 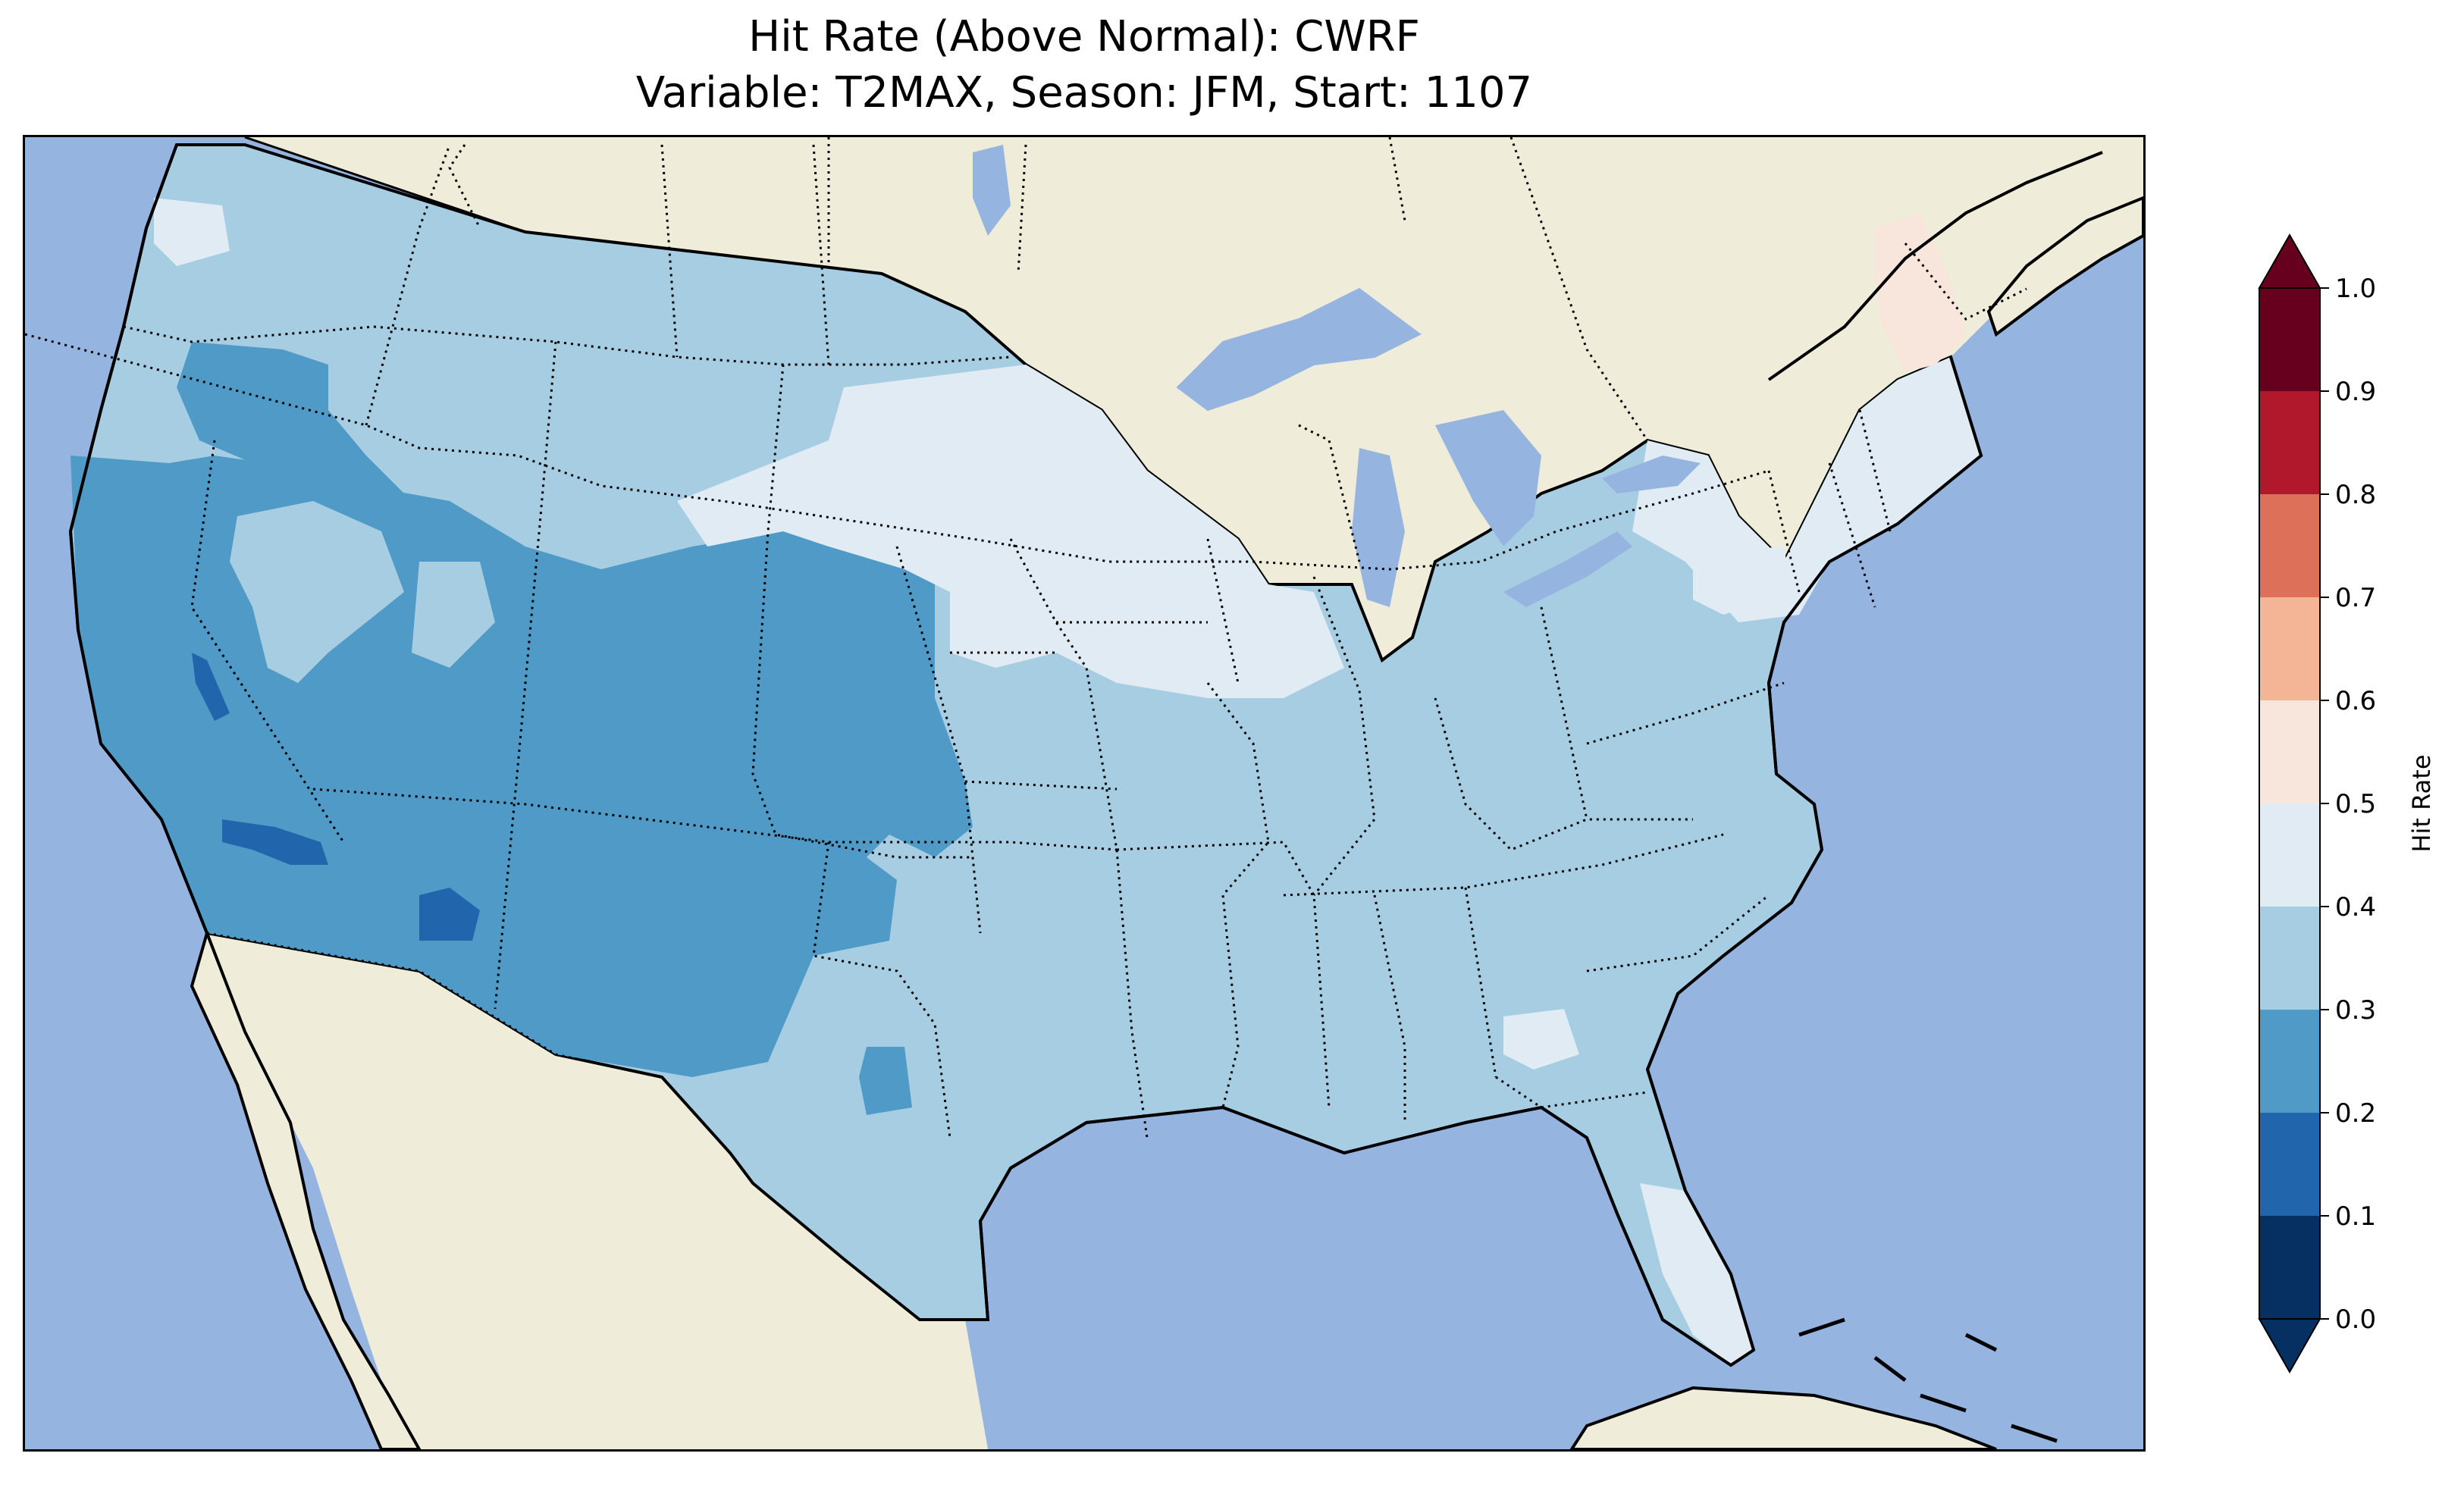 What do you see at coordinates (211, 687) in the screenshot?
I see `region-0.1-0.2-cv` at bounding box center [211, 687].